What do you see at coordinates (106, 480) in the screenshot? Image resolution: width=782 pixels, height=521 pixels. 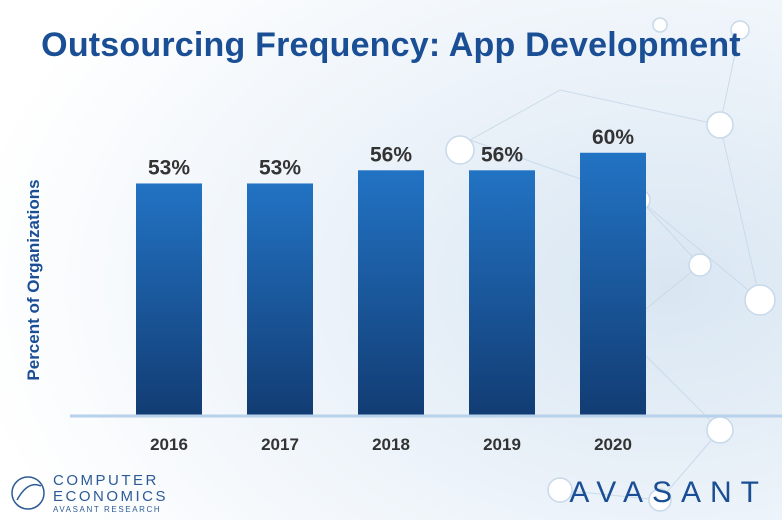 I see `logo-line-computer: COMPUTER` at bounding box center [106, 480].